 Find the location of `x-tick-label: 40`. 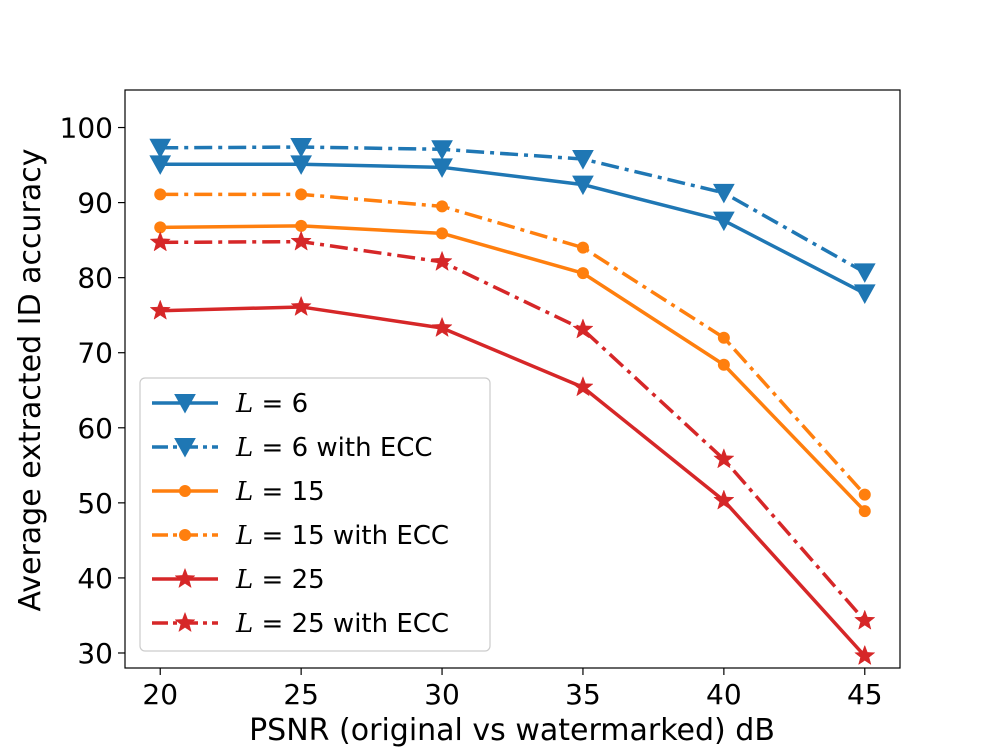

x-tick-label: 40 is located at coordinates (724, 694).